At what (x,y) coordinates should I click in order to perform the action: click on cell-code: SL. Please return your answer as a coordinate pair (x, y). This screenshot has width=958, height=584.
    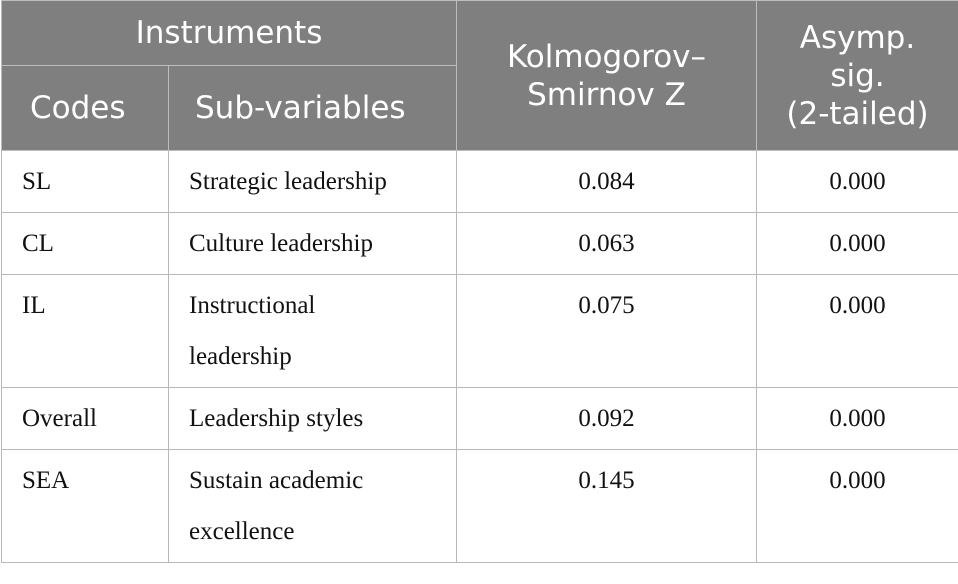
    Looking at the image, I should click on (85, 181).